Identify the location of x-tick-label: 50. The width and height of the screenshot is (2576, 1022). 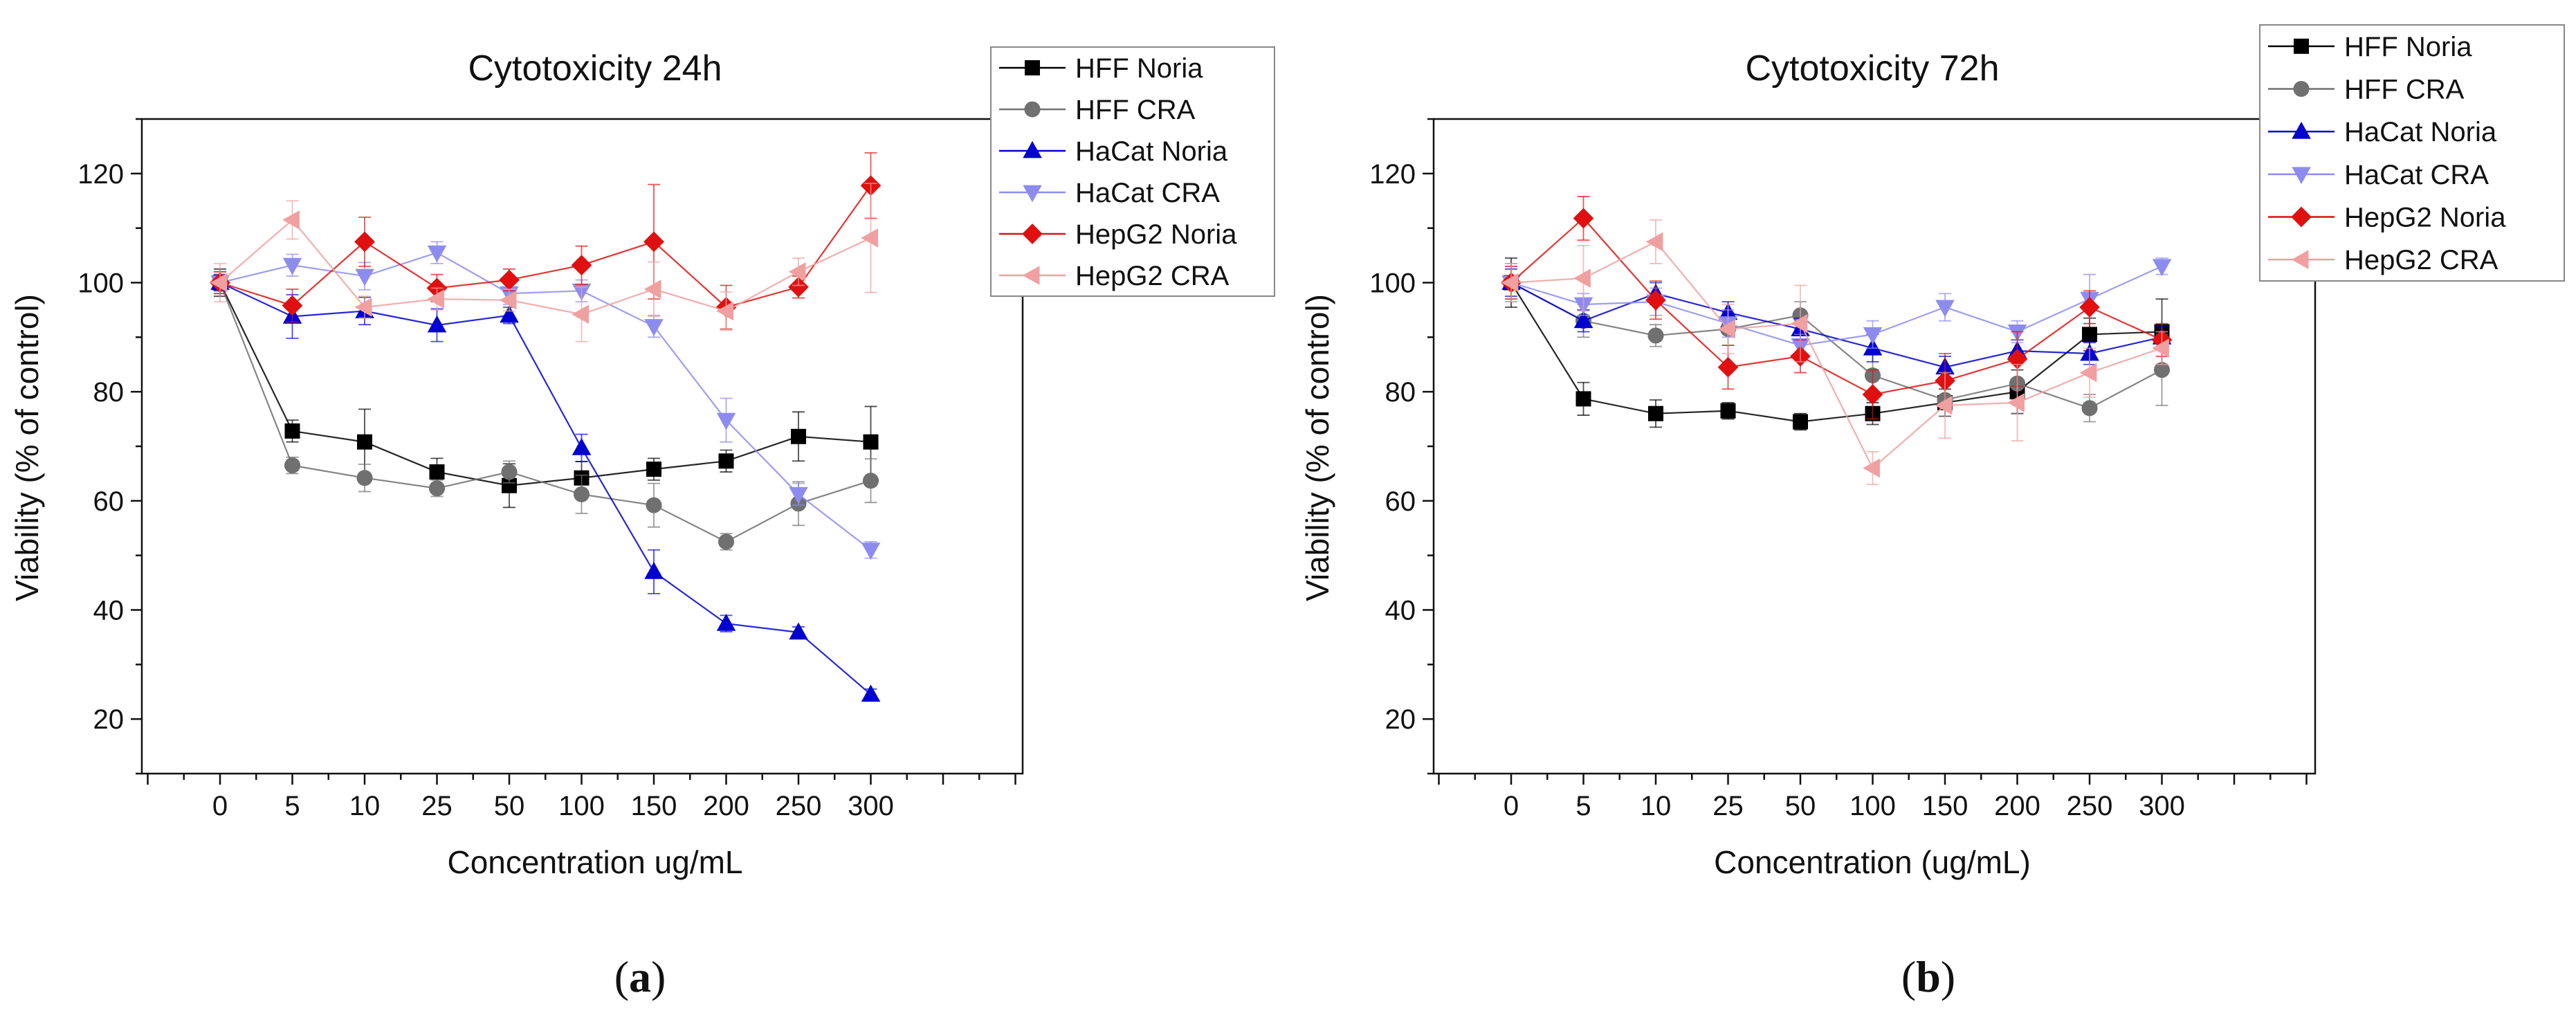
(510, 806).